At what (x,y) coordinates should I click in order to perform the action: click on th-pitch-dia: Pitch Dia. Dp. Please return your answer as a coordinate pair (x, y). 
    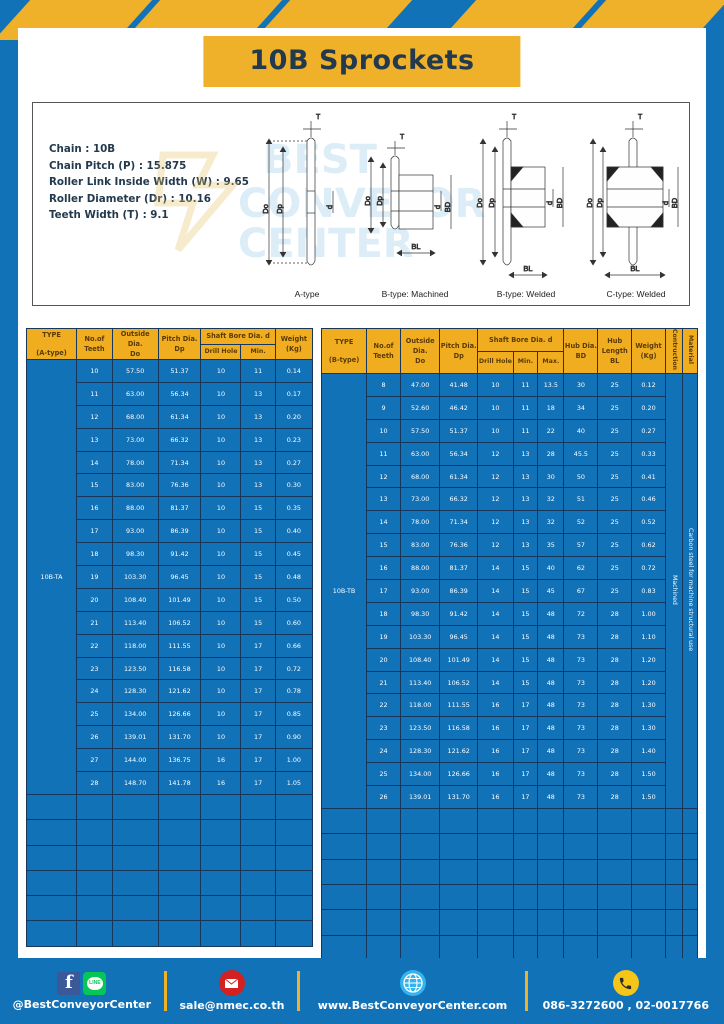
    Looking at the image, I should click on (458, 351).